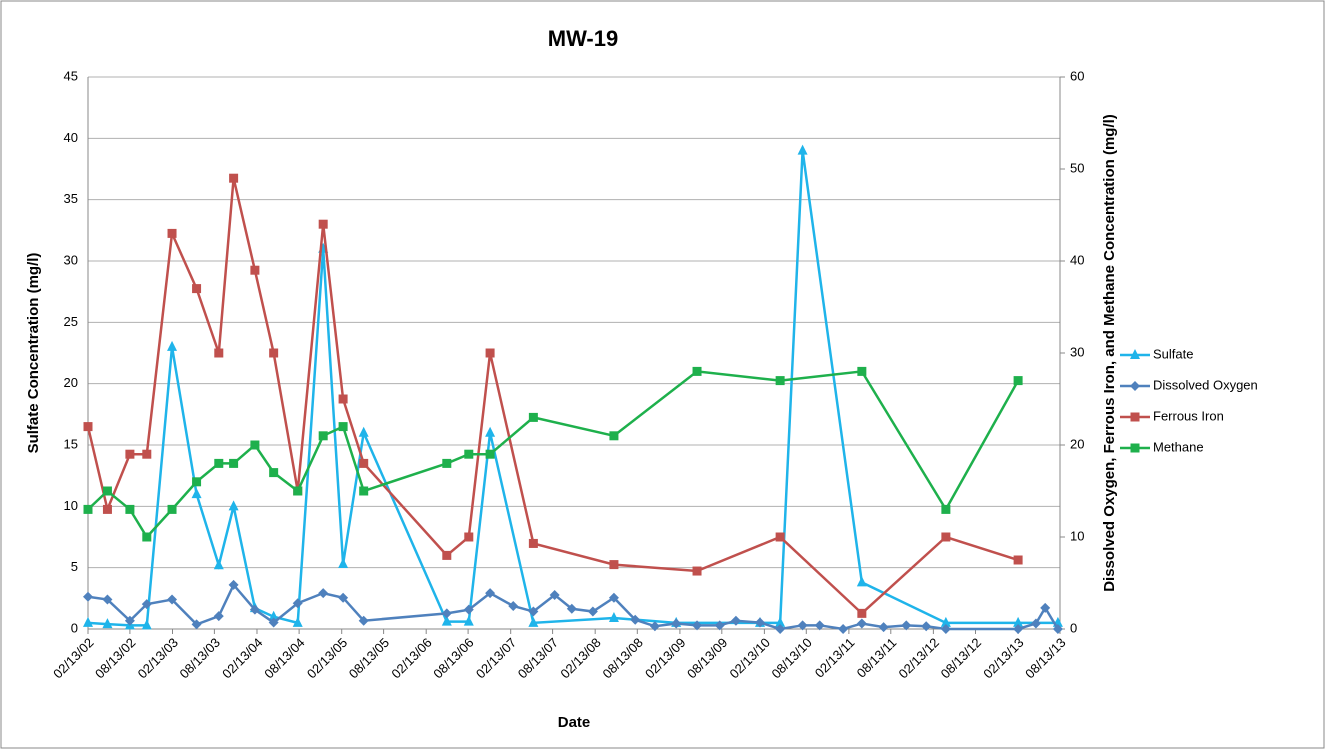 The height and width of the screenshot is (755, 1326). I want to click on y2-tick-label: 30, so click(1077, 351).